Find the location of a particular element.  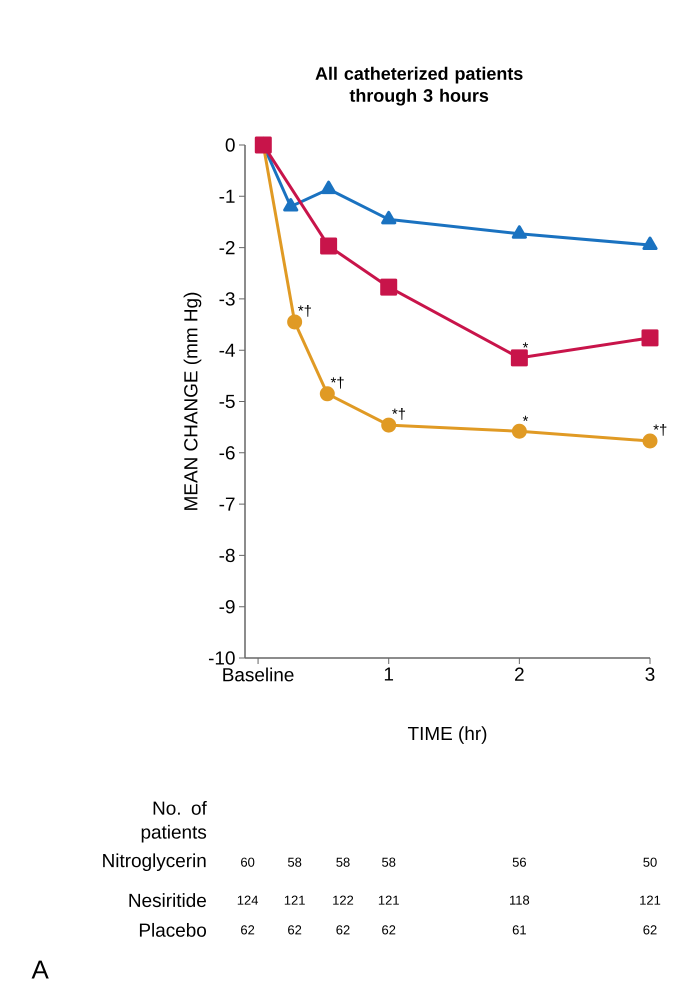

y-tick-label: -4 is located at coordinates (227, 350).